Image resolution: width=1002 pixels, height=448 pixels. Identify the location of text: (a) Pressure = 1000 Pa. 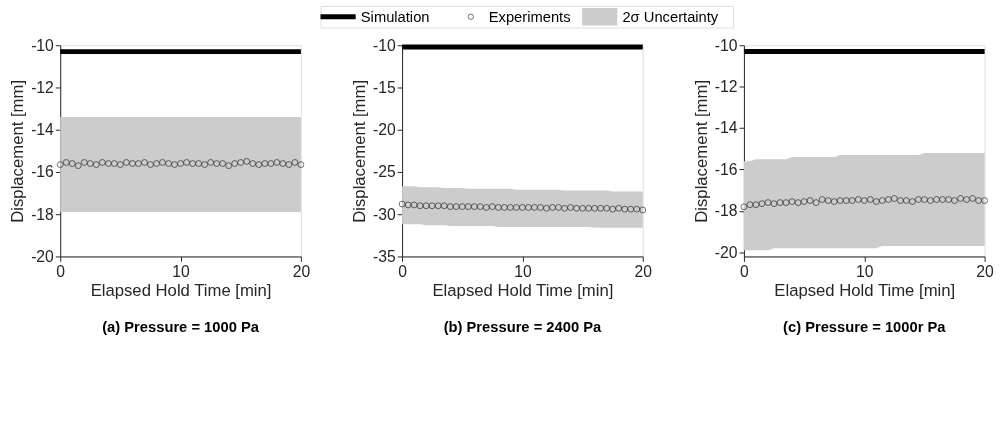
(181, 327).